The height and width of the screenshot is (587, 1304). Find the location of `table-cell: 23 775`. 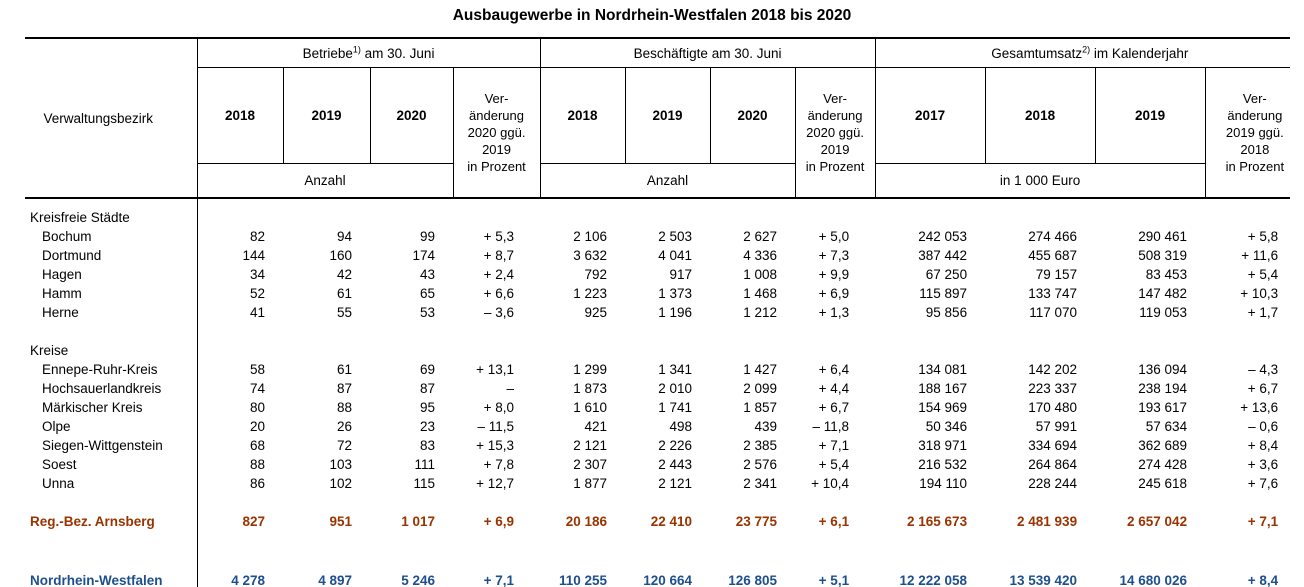

table-cell: 23 775 is located at coordinates (756, 521).